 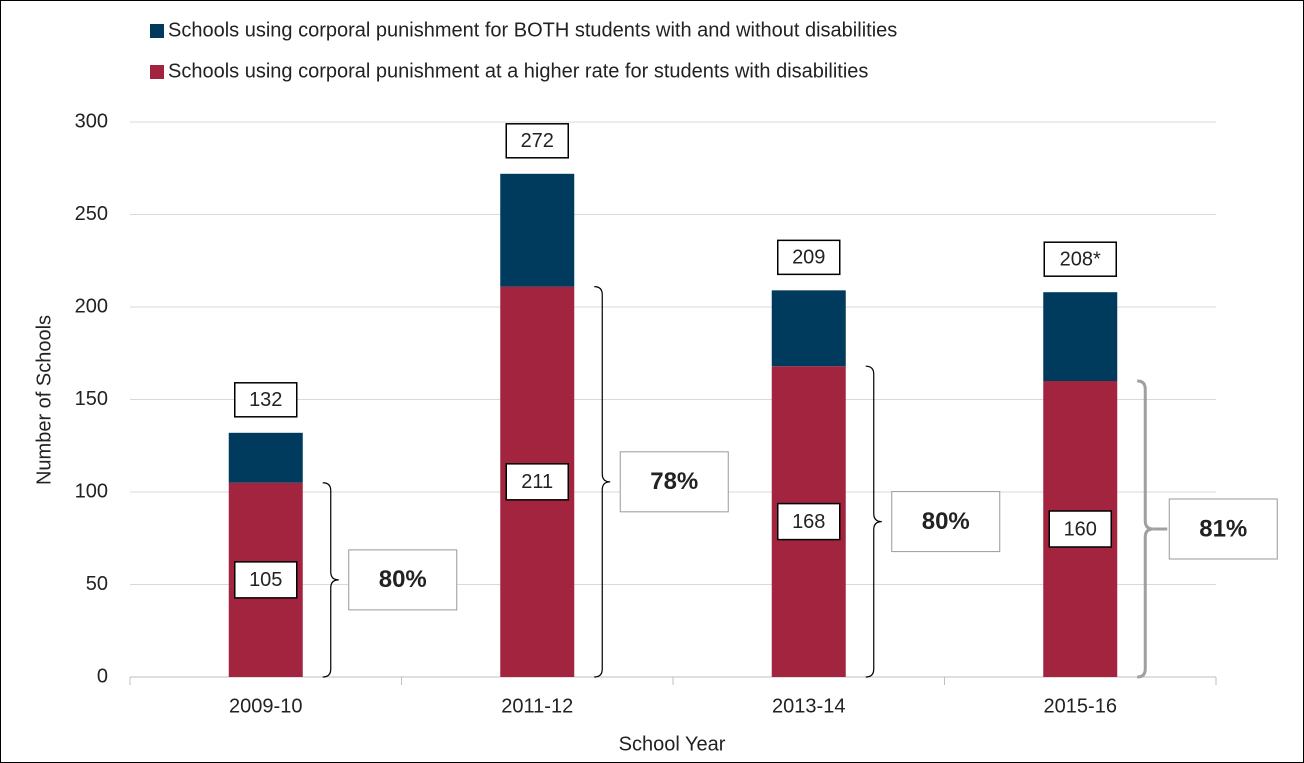 What do you see at coordinates (91, 491) in the screenshot?
I see `y-tick-label: 100` at bounding box center [91, 491].